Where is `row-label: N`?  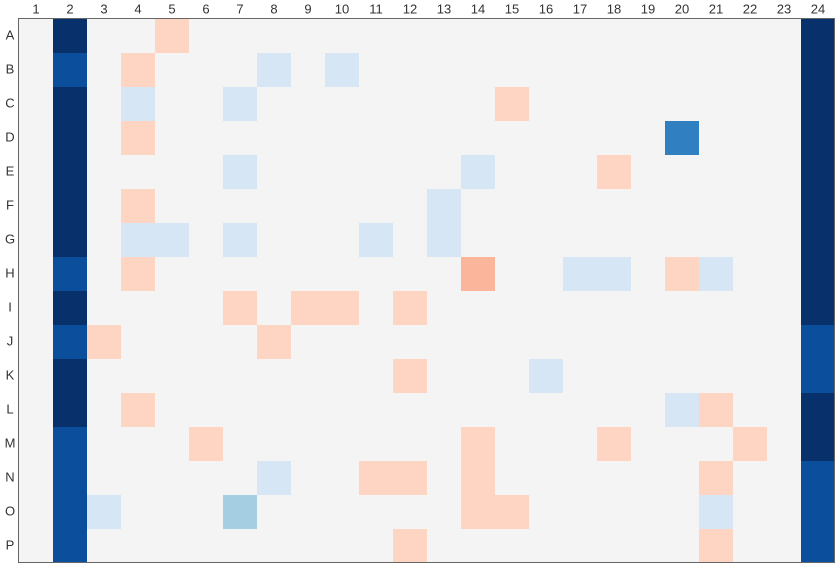 row-label: N is located at coordinates (9, 476).